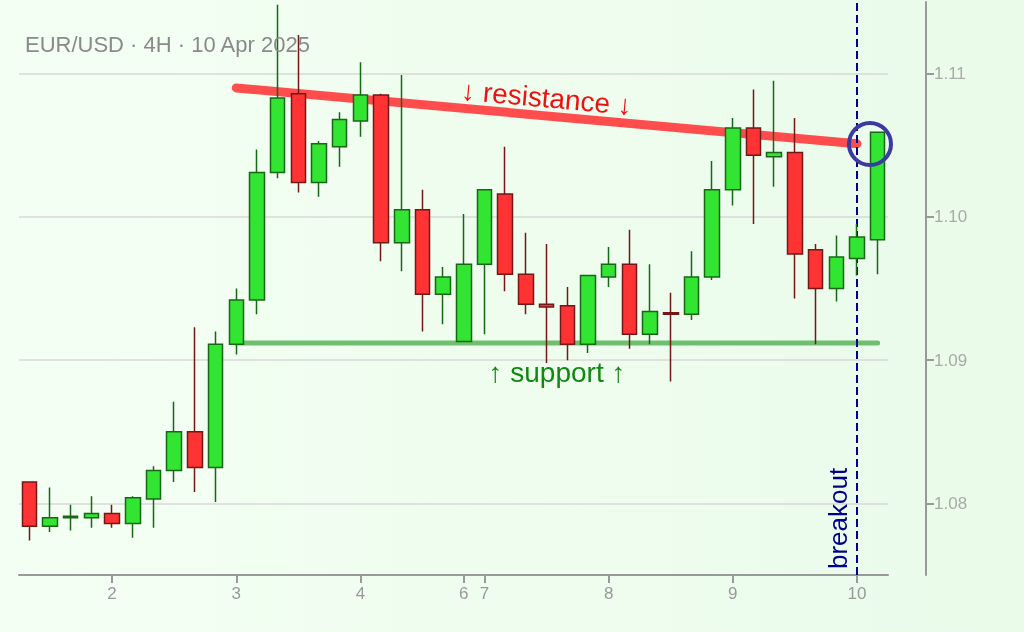 The image size is (1024, 632). What do you see at coordinates (546, 98) in the screenshot?
I see `text: ↓ resistance ↓` at bounding box center [546, 98].